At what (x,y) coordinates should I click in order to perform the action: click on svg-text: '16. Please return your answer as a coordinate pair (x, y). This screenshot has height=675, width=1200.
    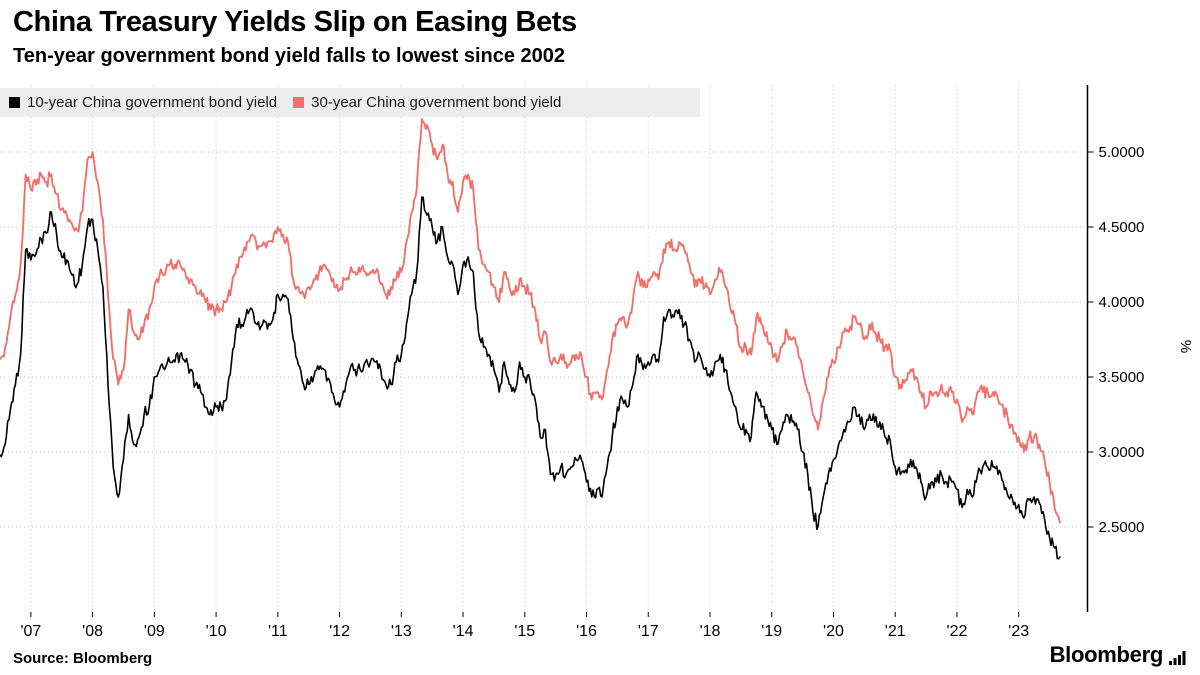
    Looking at the image, I should click on (586, 631).